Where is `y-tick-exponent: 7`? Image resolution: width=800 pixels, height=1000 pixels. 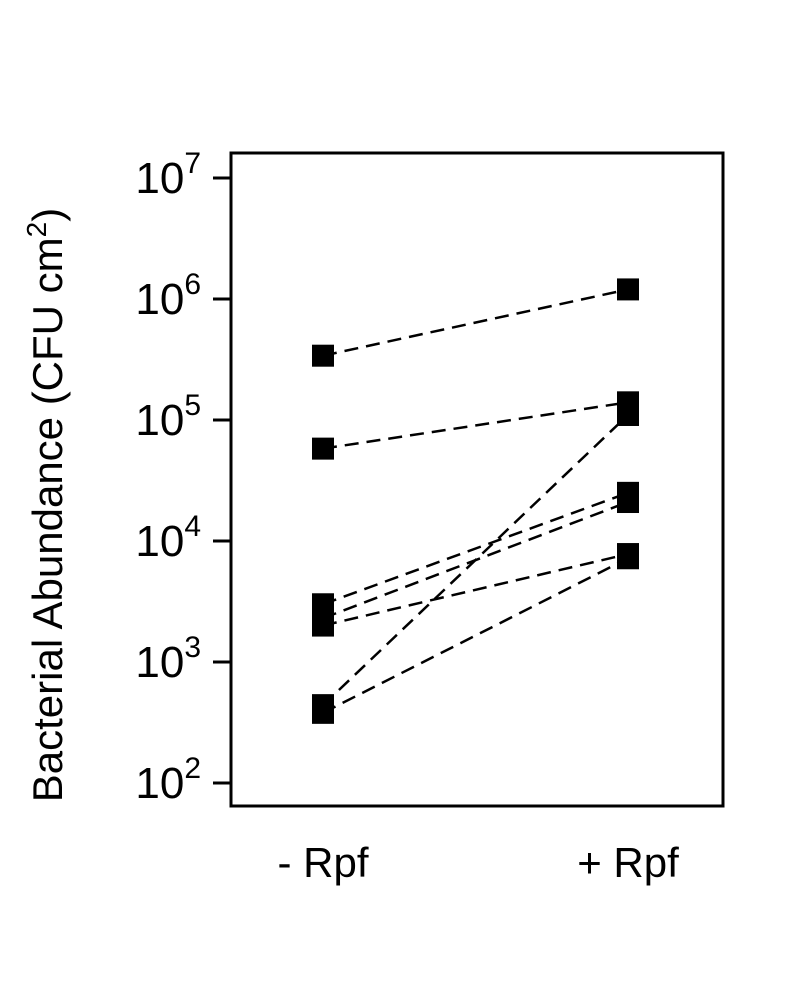
y-tick-exponent: 7 is located at coordinates (192, 163).